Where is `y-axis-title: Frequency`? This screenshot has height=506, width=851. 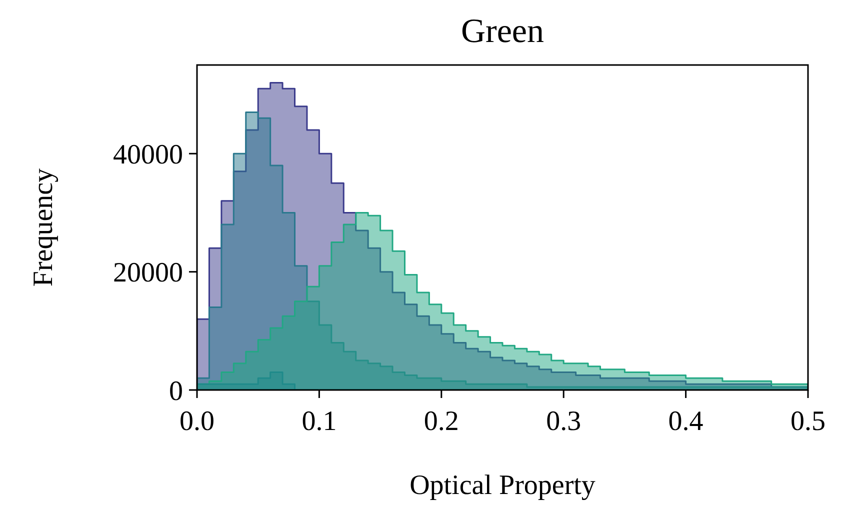 y-axis-title: Frequency is located at coordinates (43, 227).